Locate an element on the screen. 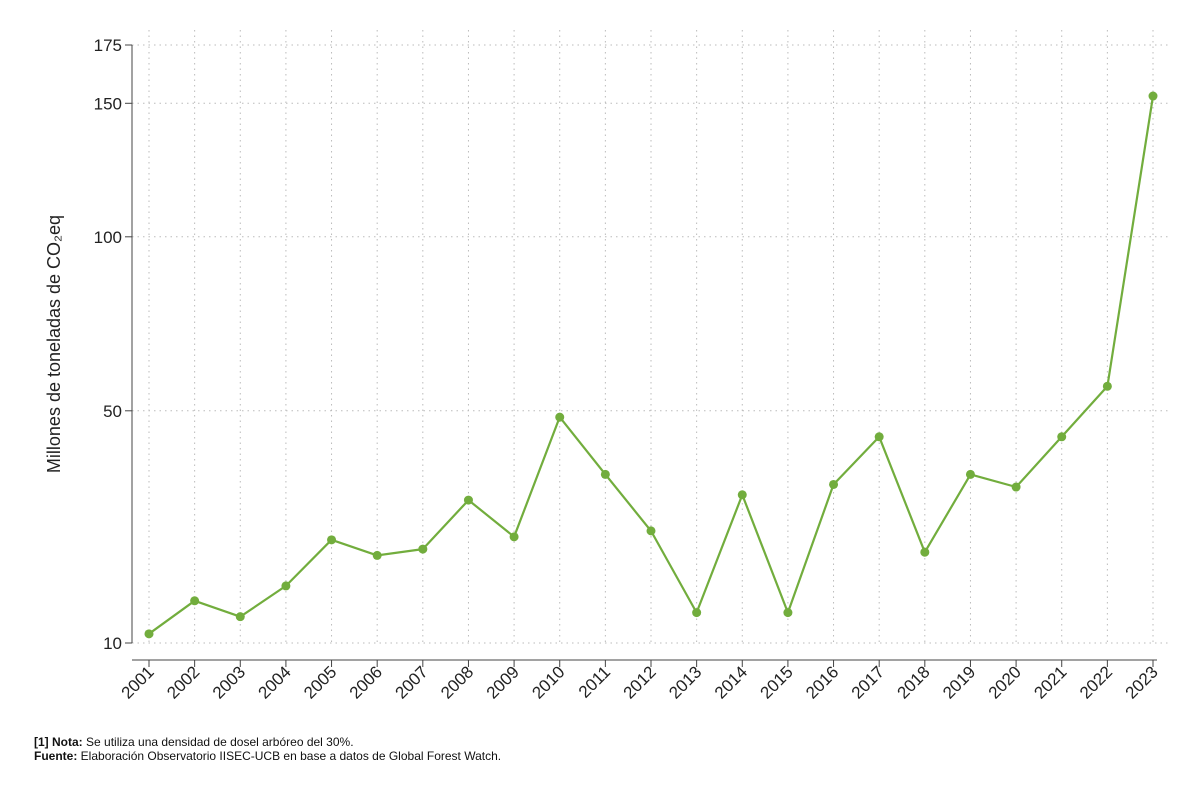 The height and width of the screenshot is (799, 1200). x-tick-label: 2013 is located at coordinates (685, 682).